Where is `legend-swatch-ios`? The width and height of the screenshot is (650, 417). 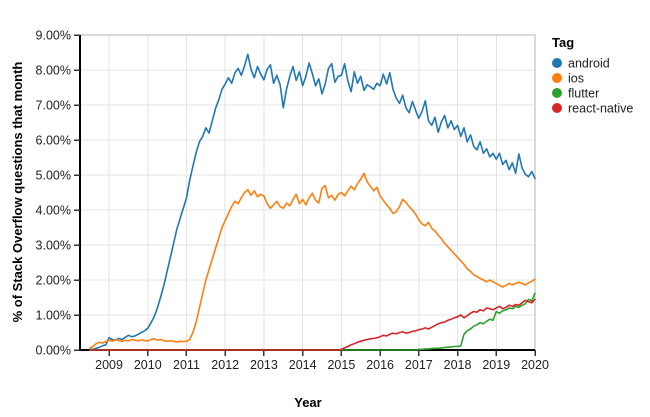 legend-swatch-ios is located at coordinates (557, 78).